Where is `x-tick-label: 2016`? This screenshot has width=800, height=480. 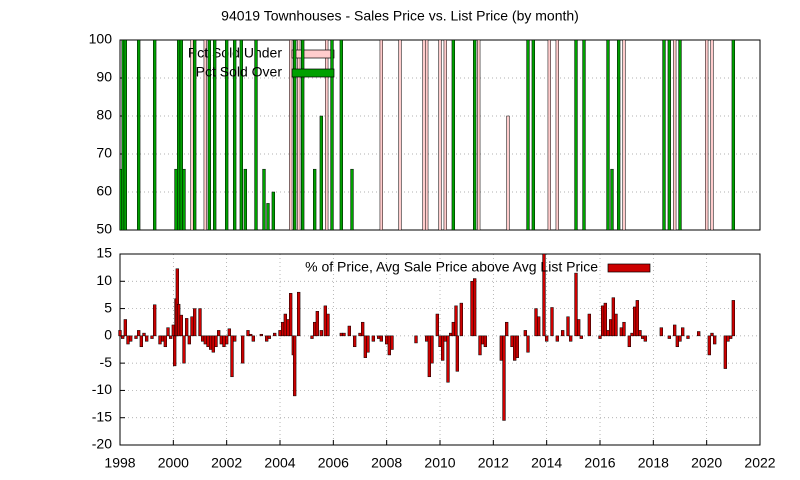
x-tick-label: 2016 is located at coordinates (599, 463).